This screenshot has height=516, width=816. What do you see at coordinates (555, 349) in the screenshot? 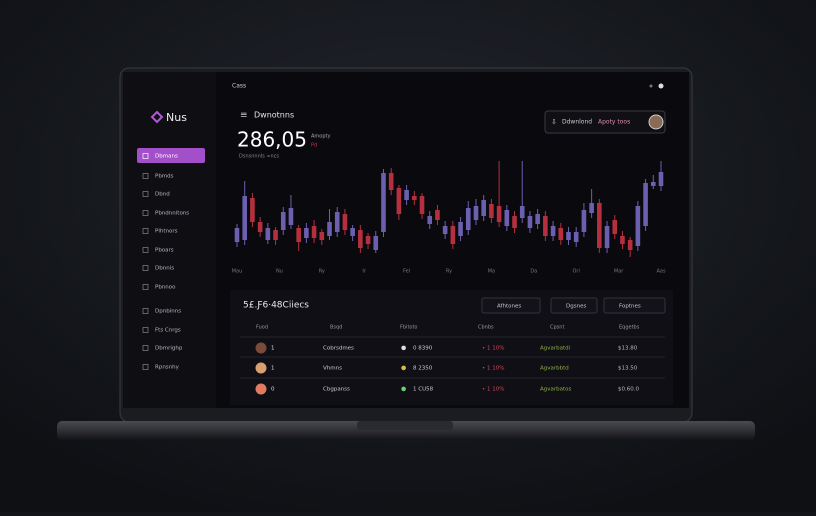
I see `table-cell: Agvarbatdi` at bounding box center [555, 349].